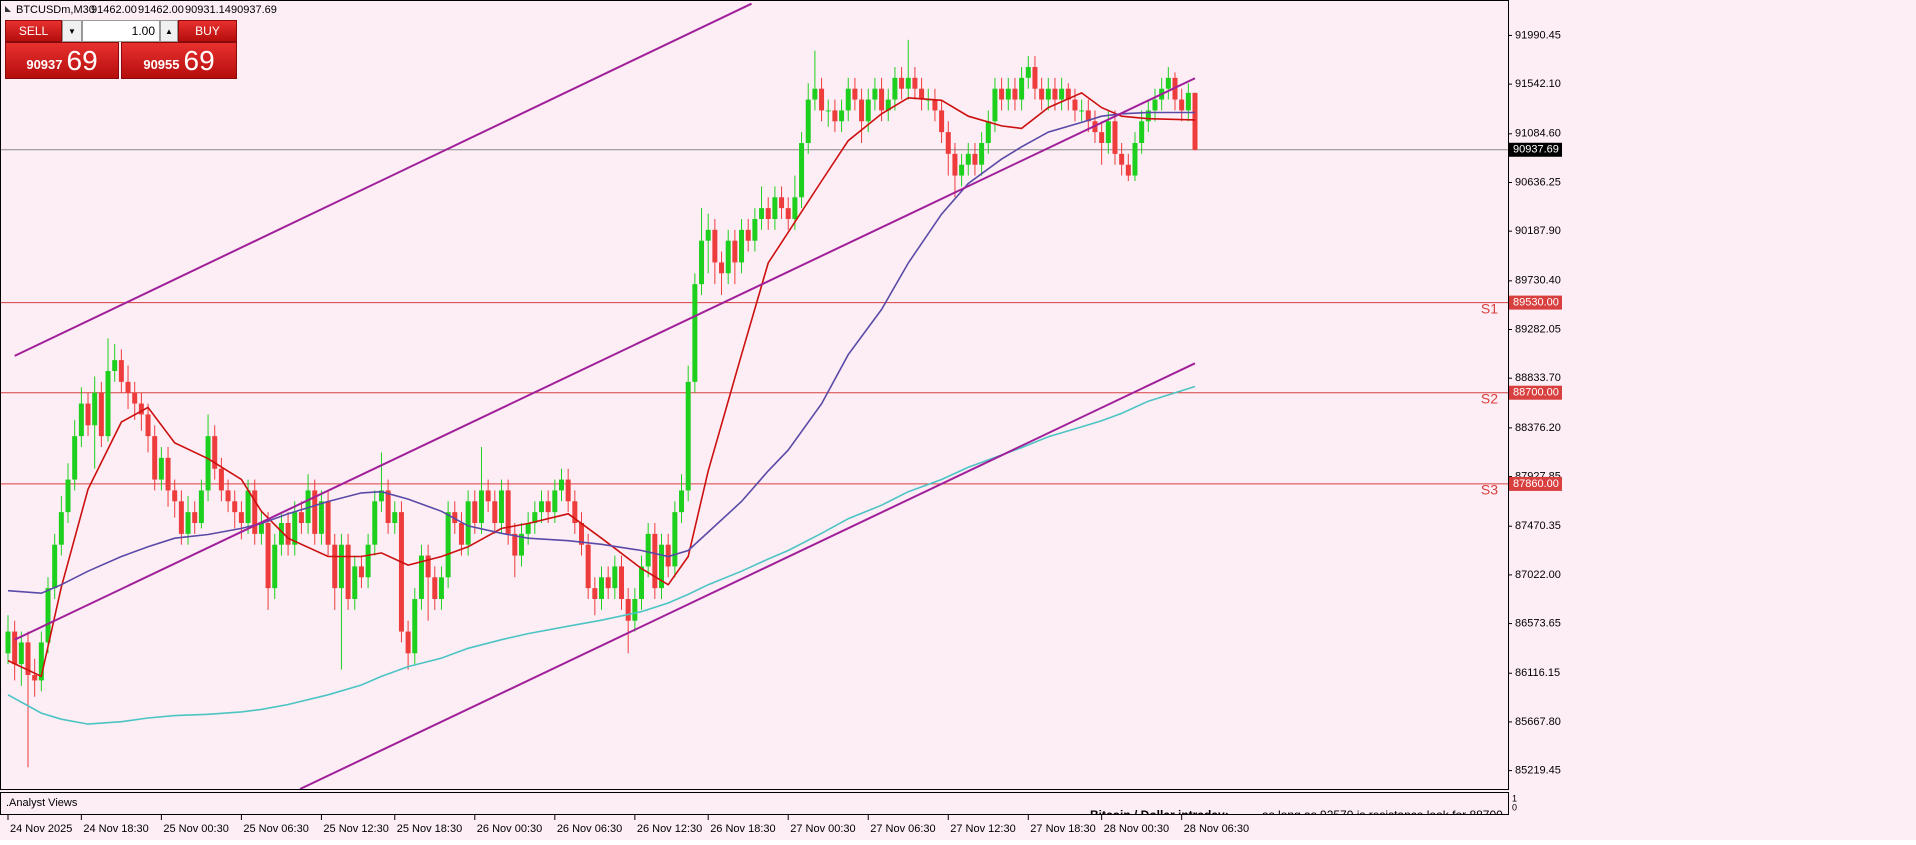 This screenshot has height=845, width=1916. Describe the element at coordinates (208, 10) in the screenshot. I see `ohlc-low: 90931.14` at that location.